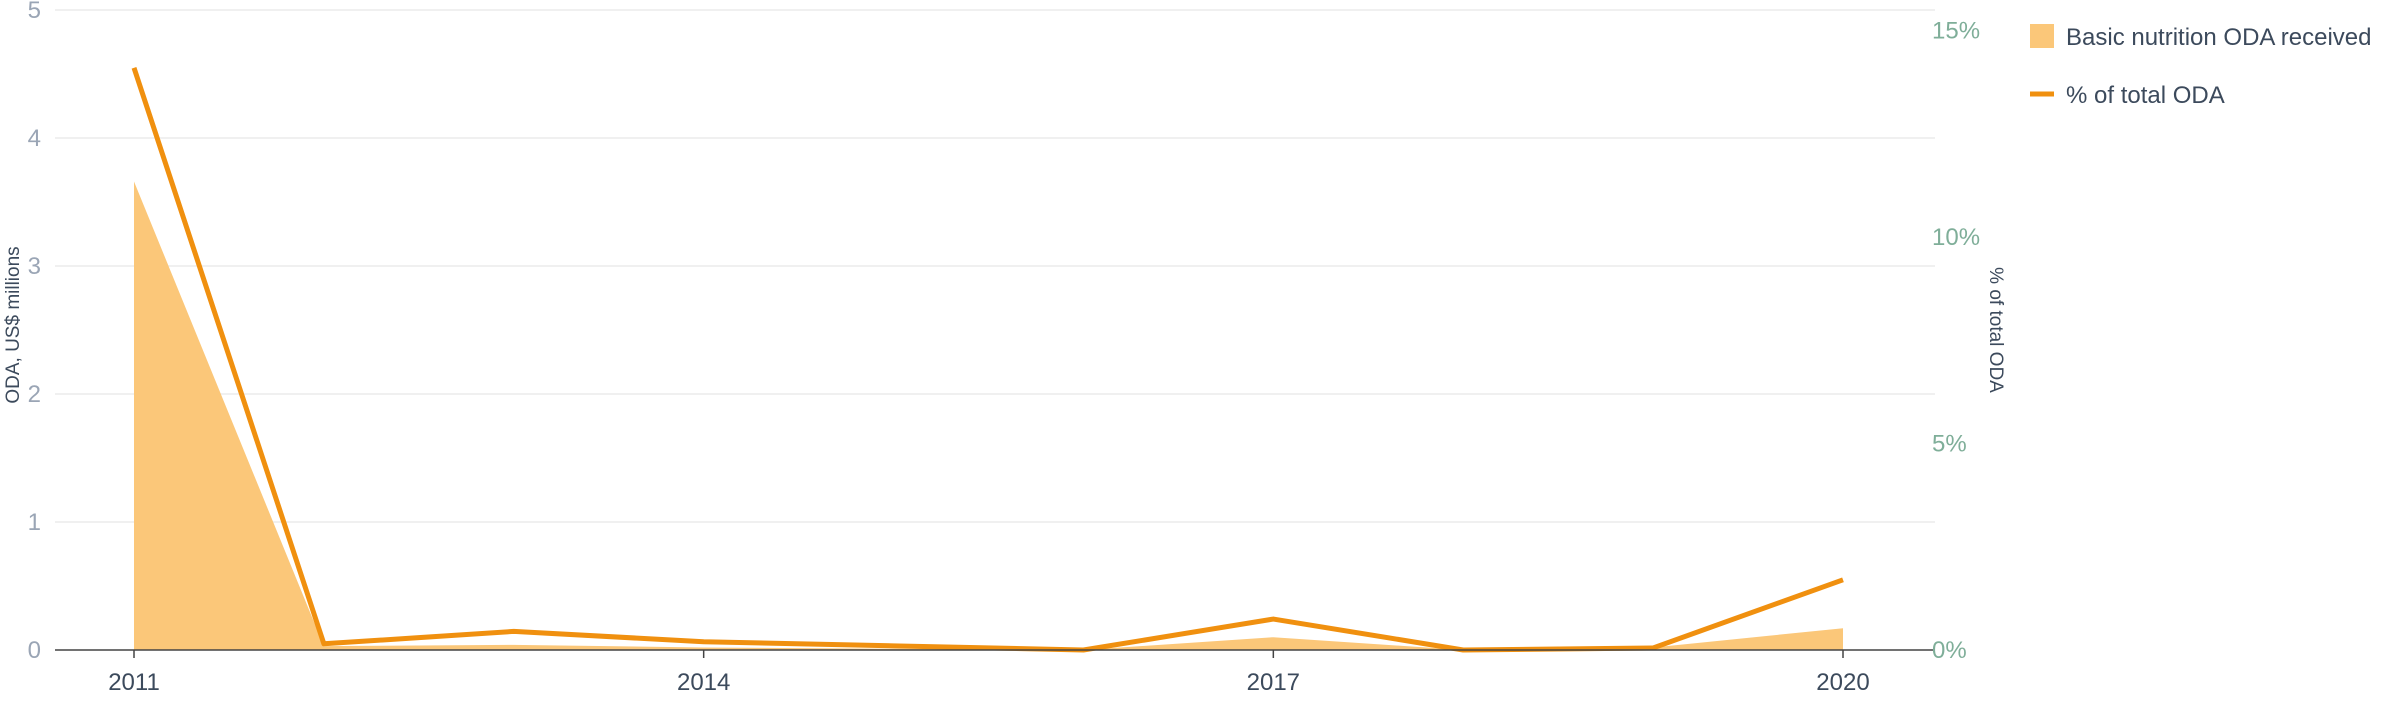 The width and height of the screenshot is (2400, 705). Describe the element at coordinates (1273, 682) in the screenshot. I see `x-tick-label: 2017` at that location.